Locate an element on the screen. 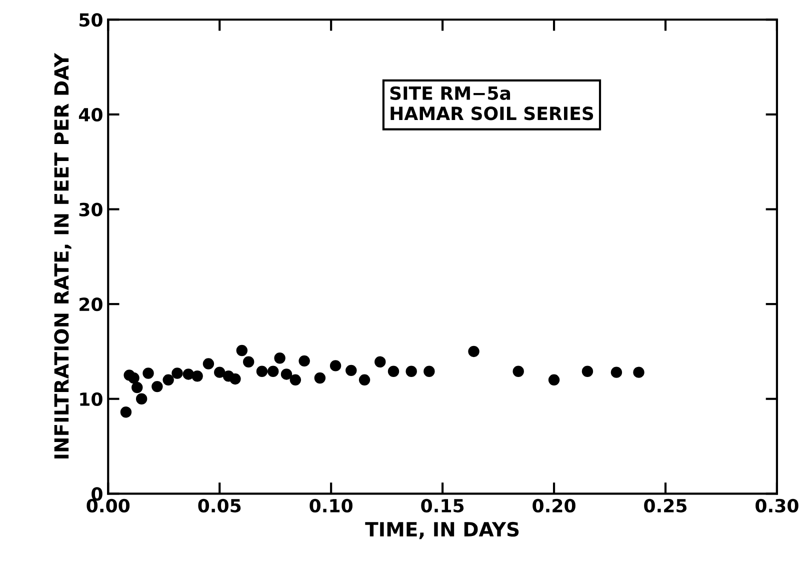  y-tick-label: 30 is located at coordinates (90, 209).